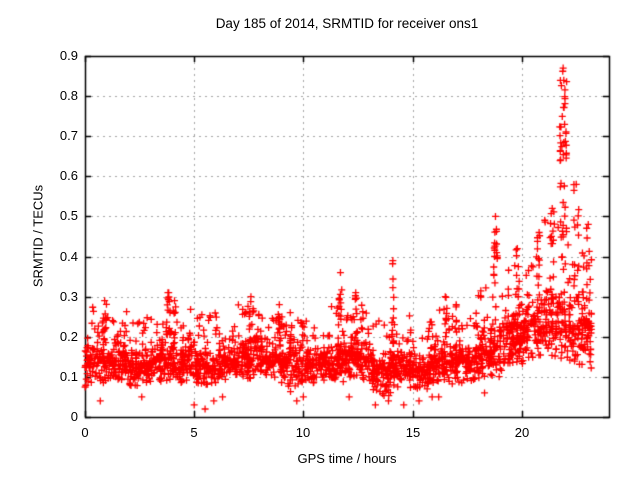 This screenshot has width=640, height=480. I want to click on y-tick-label: 0.4, so click(68, 256).